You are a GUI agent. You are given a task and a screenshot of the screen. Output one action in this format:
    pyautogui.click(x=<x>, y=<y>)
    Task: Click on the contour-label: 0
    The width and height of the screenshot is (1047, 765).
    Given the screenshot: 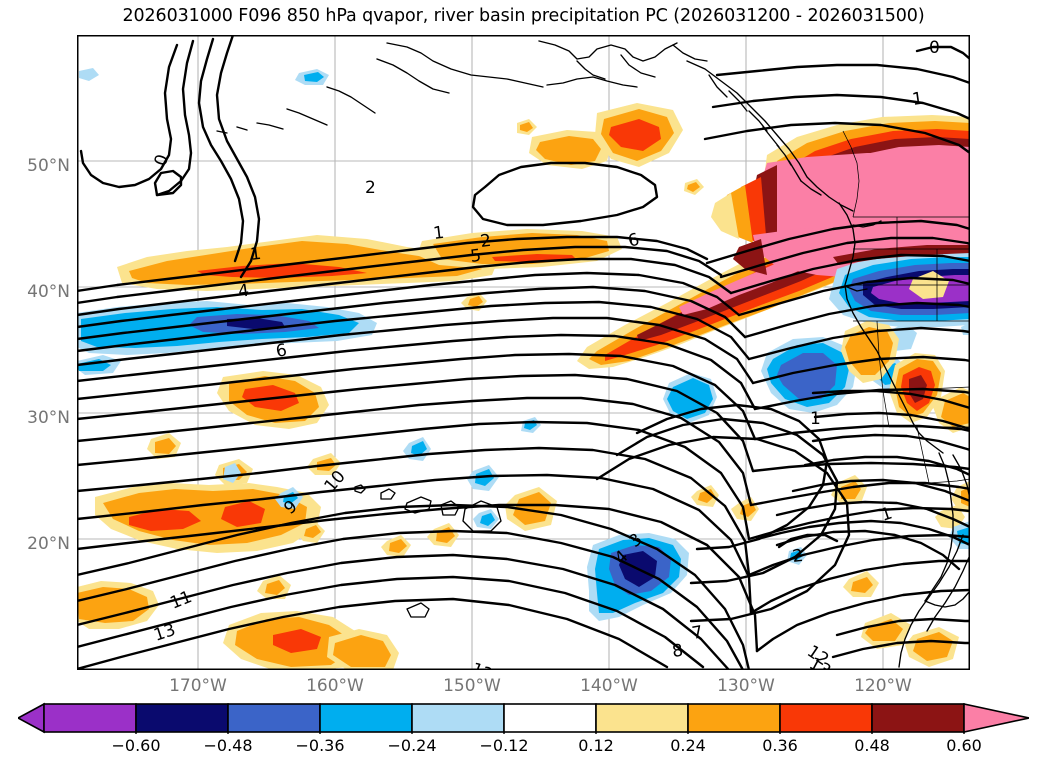 What is the action you would take?
    pyautogui.click(x=934, y=48)
    